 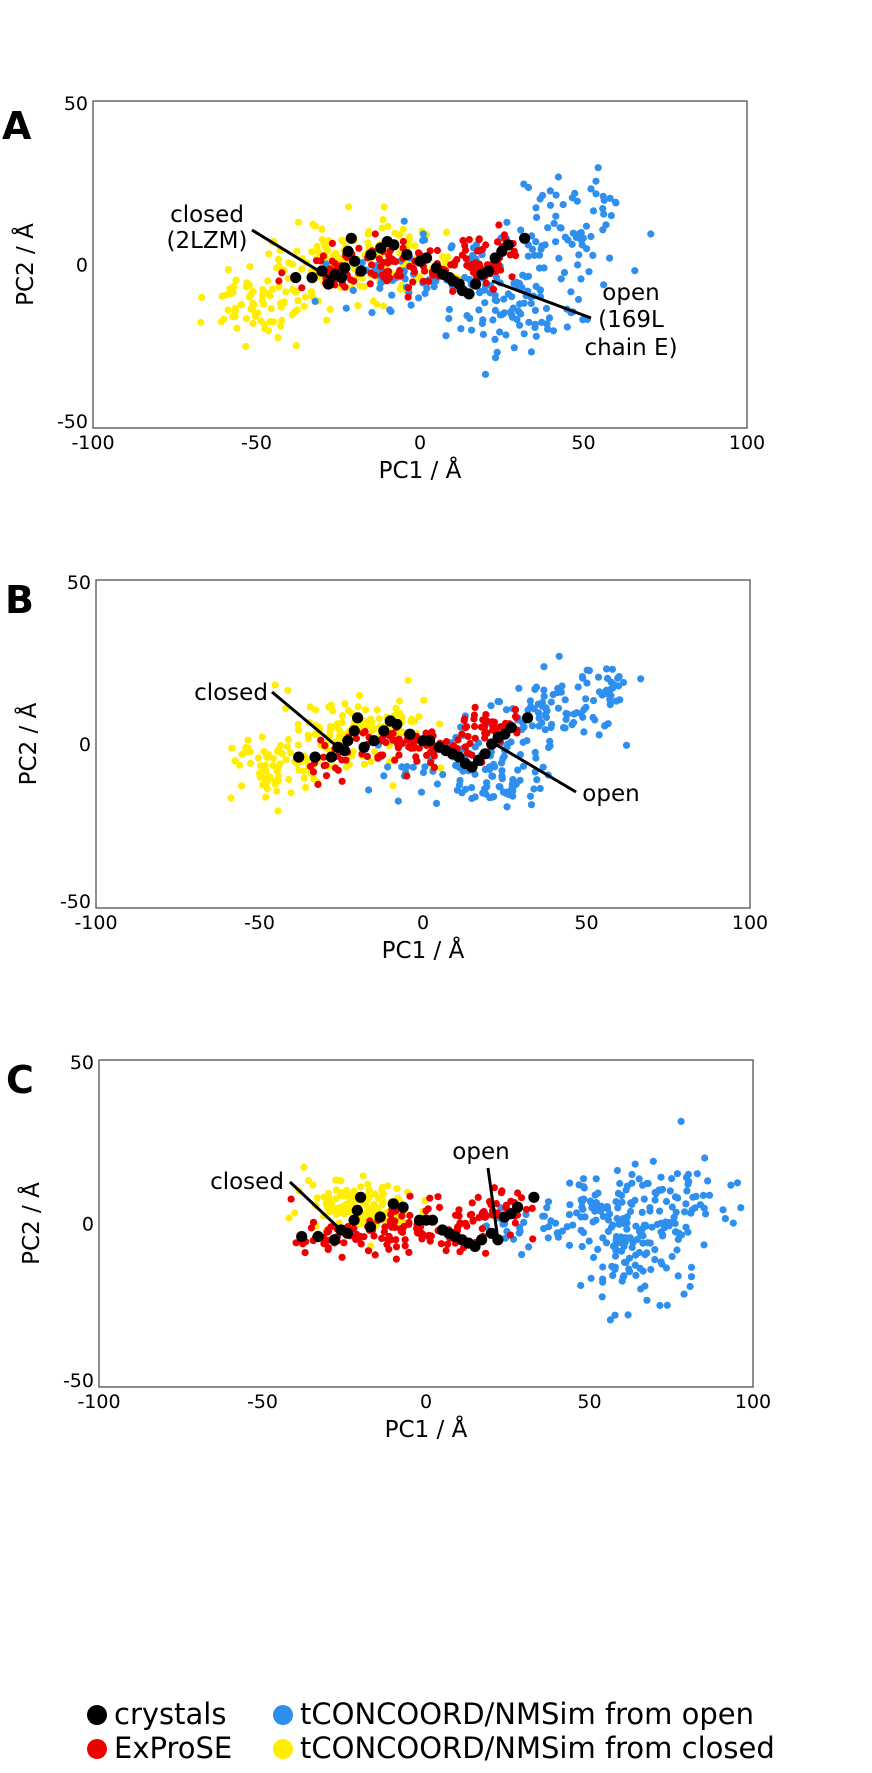 What do you see at coordinates (28, 743) in the screenshot?
I see `y-axis-label: PC2 / Å` at bounding box center [28, 743].